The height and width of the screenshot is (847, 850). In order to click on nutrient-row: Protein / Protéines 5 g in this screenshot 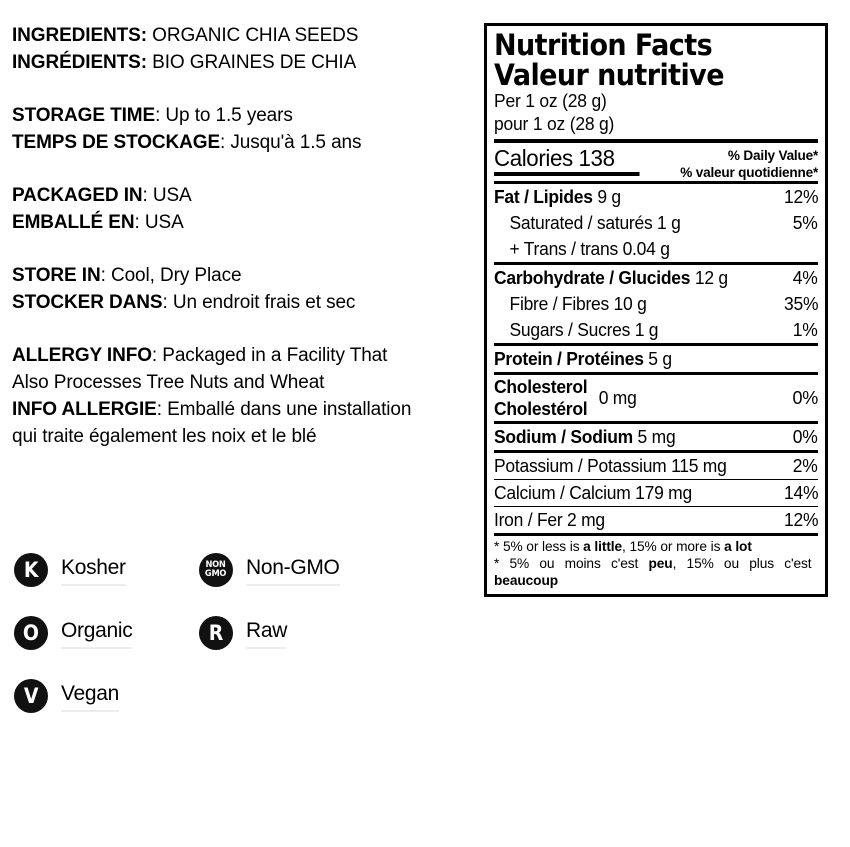, I will do `click(656, 359)`.